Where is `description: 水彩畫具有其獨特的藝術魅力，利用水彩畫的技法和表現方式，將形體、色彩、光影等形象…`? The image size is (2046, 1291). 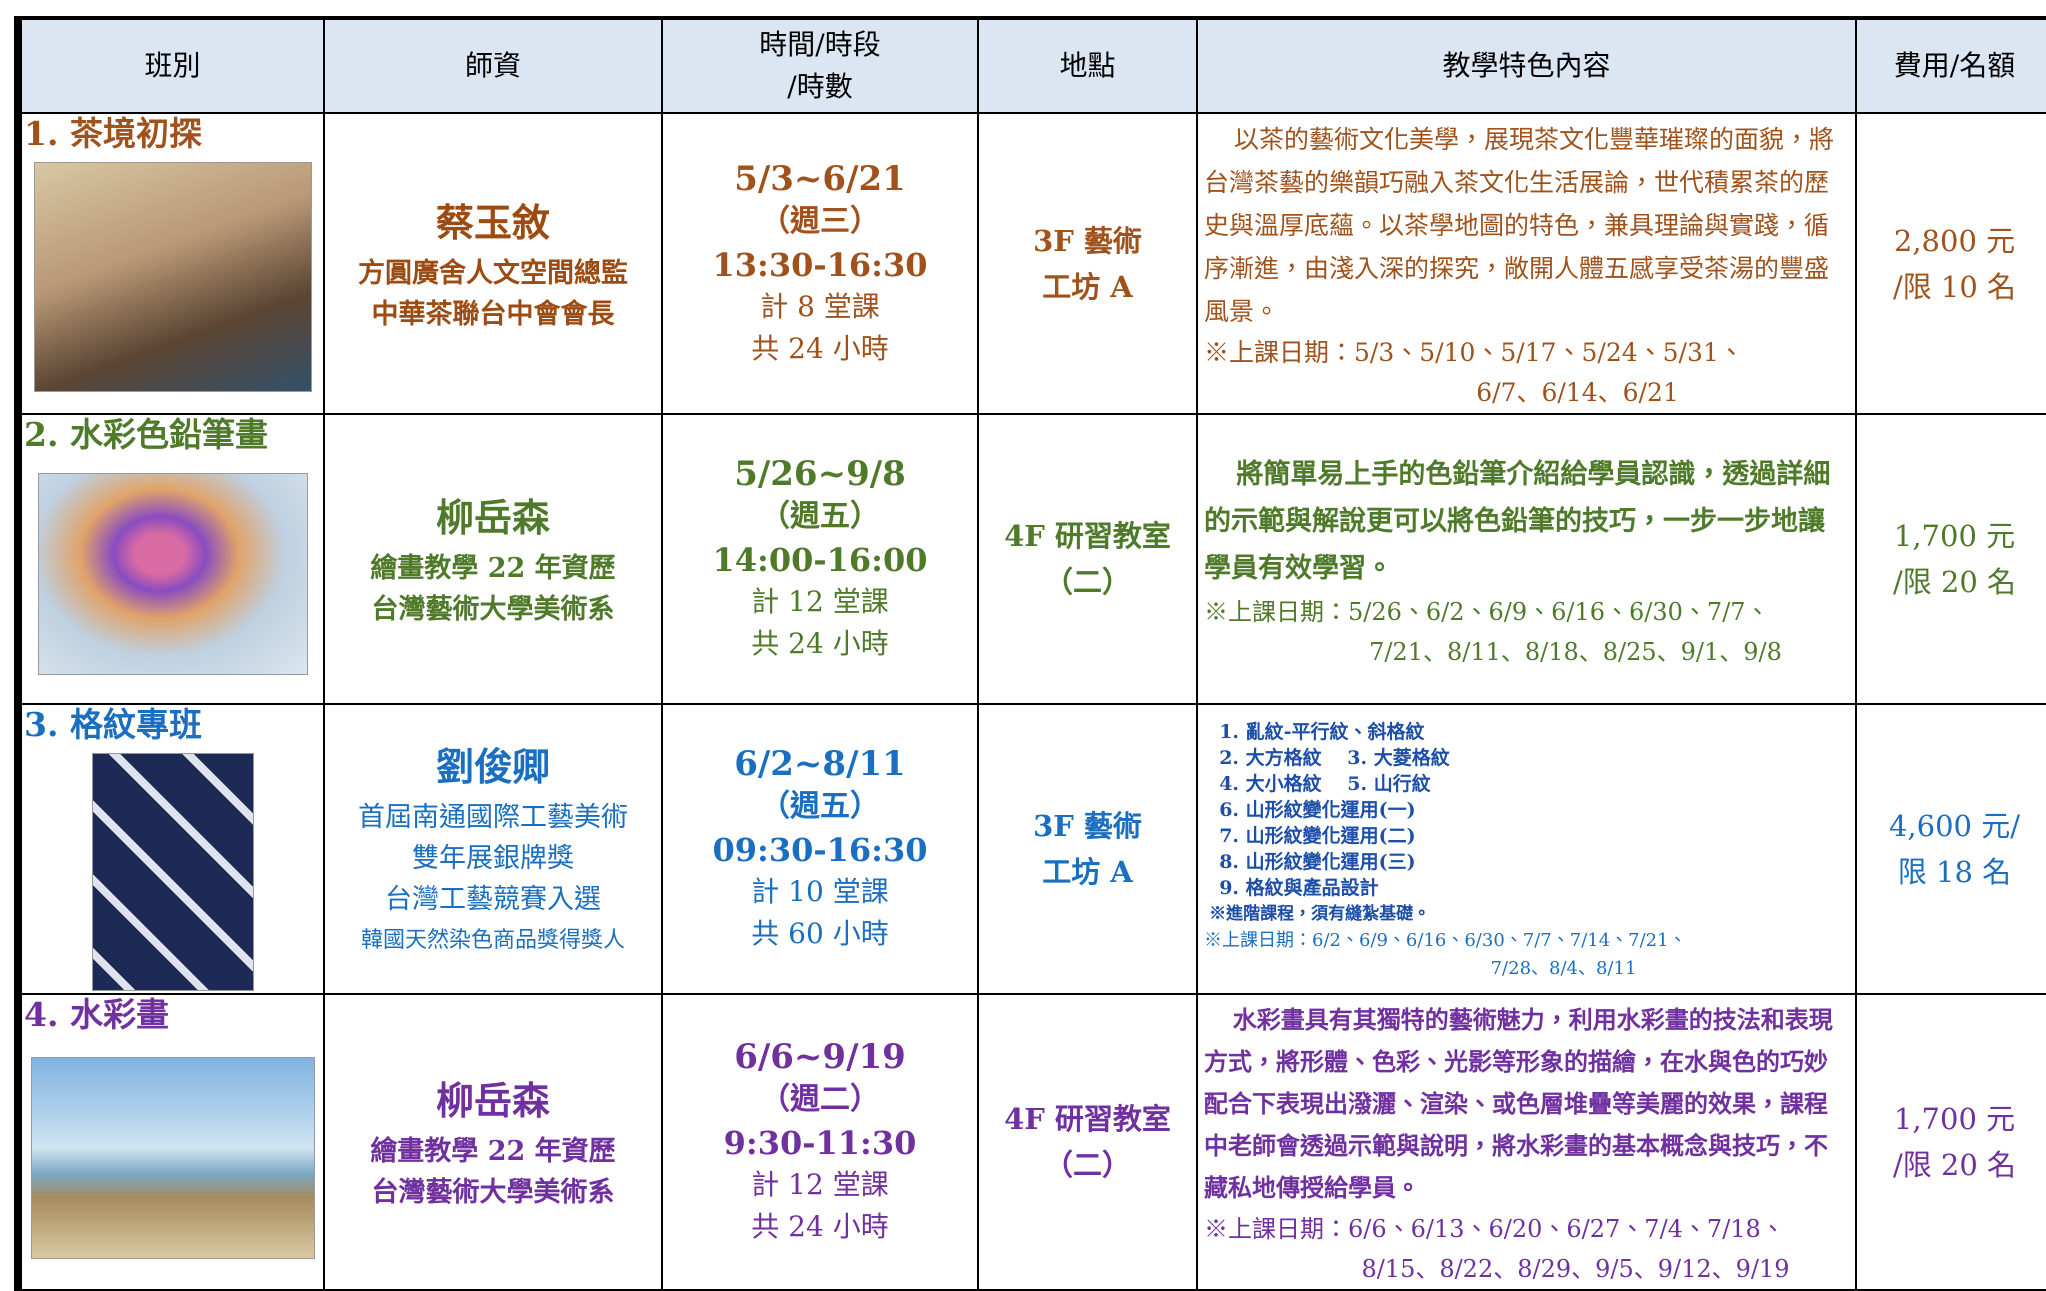 description: 水彩畫具有其獨特的藝術魅力，利用水彩畫的技法和表現方式，將形體、色彩、光影等形象… is located at coordinates (1518, 1103).